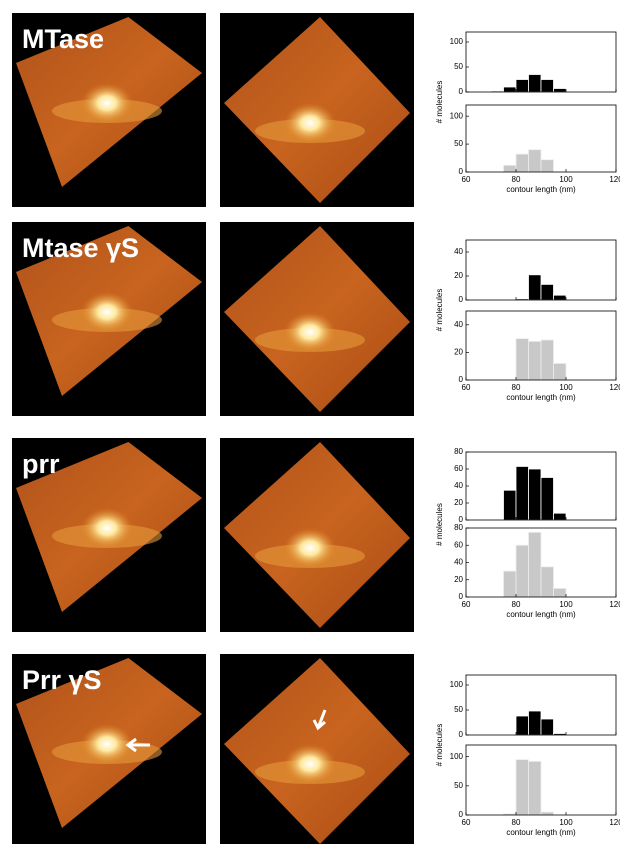 This screenshot has height=844, width=620. Describe the element at coordinates (80, 248) in the screenshot. I see `panel-label: Mtase γS` at that location.